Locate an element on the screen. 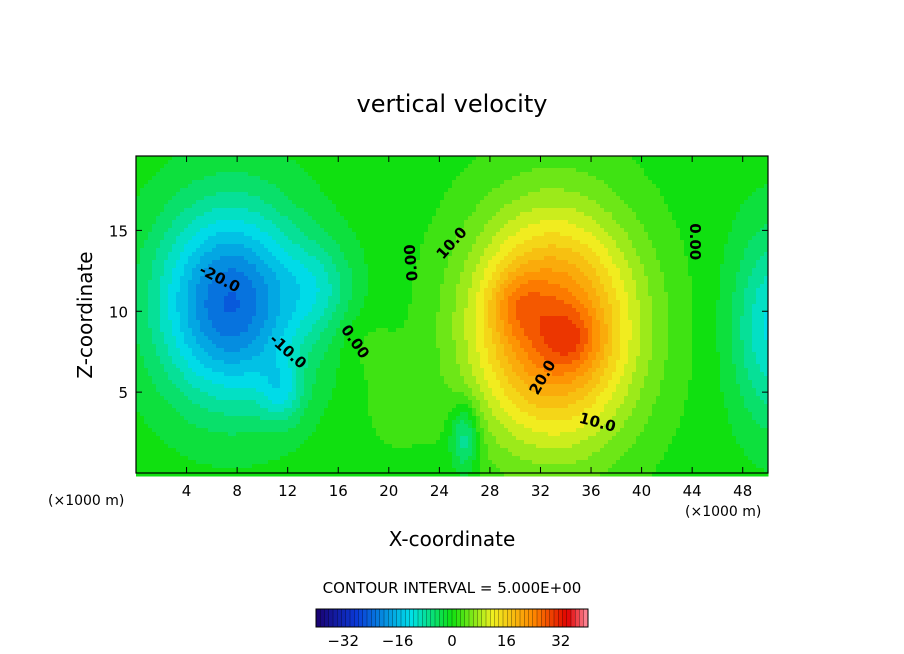  x-tick-label: 28 is located at coordinates (489, 491).